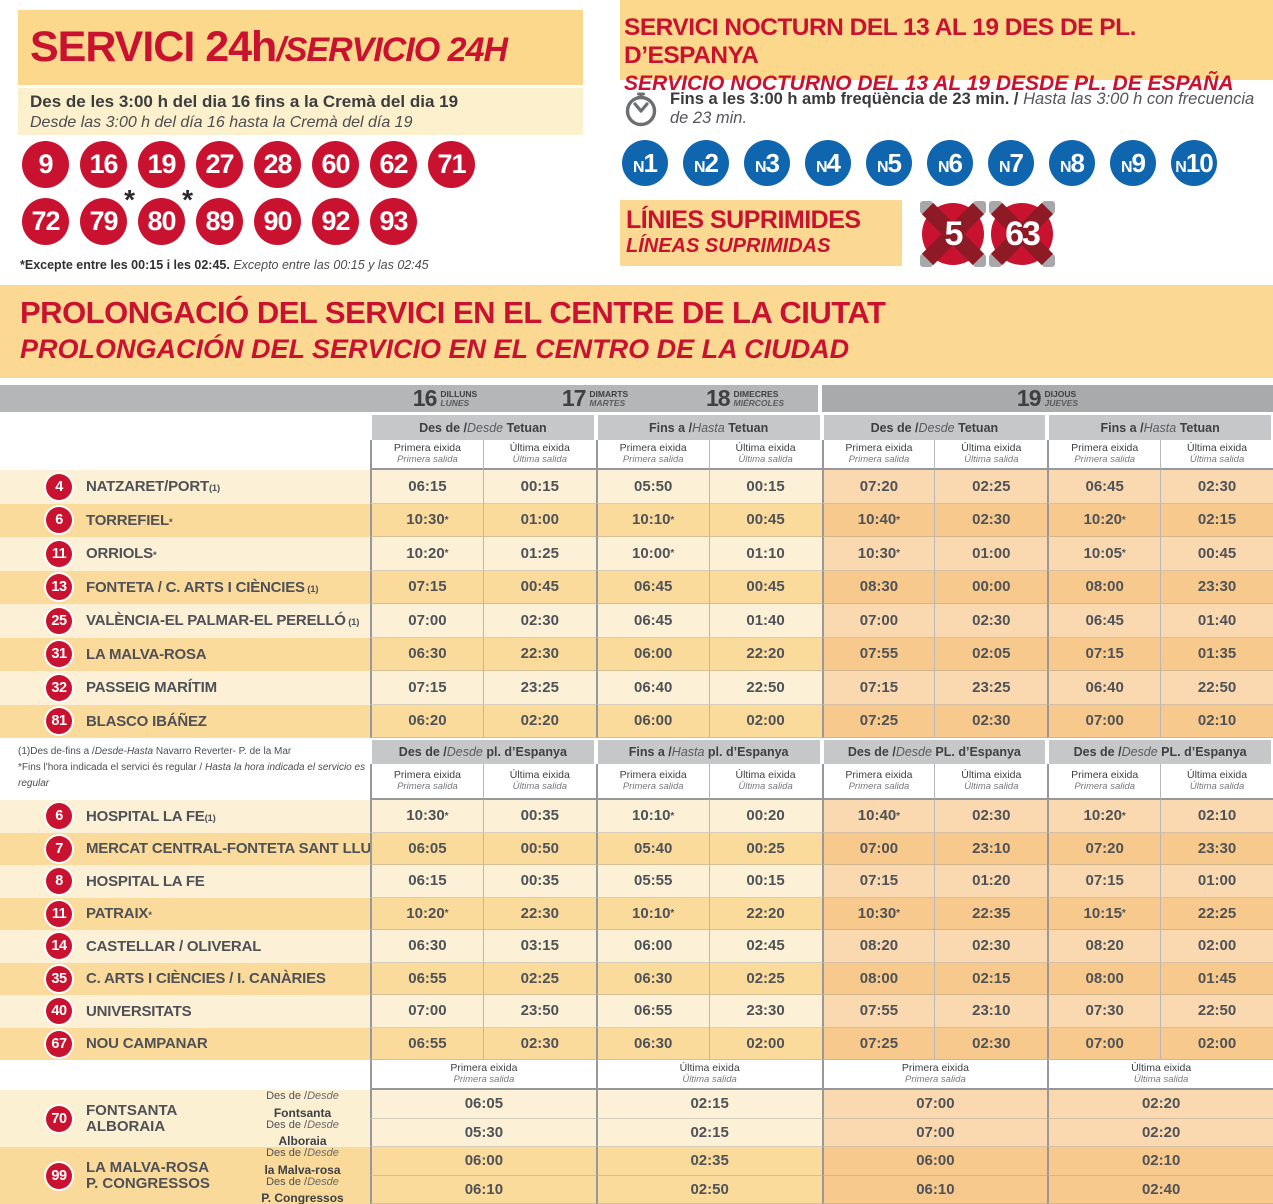 The width and height of the screenshot is (1273, 1204). What do you see at coordinates (150, 916) in the screenshot?
I see `route-name-mark: *` at bounding box center [150, 916].